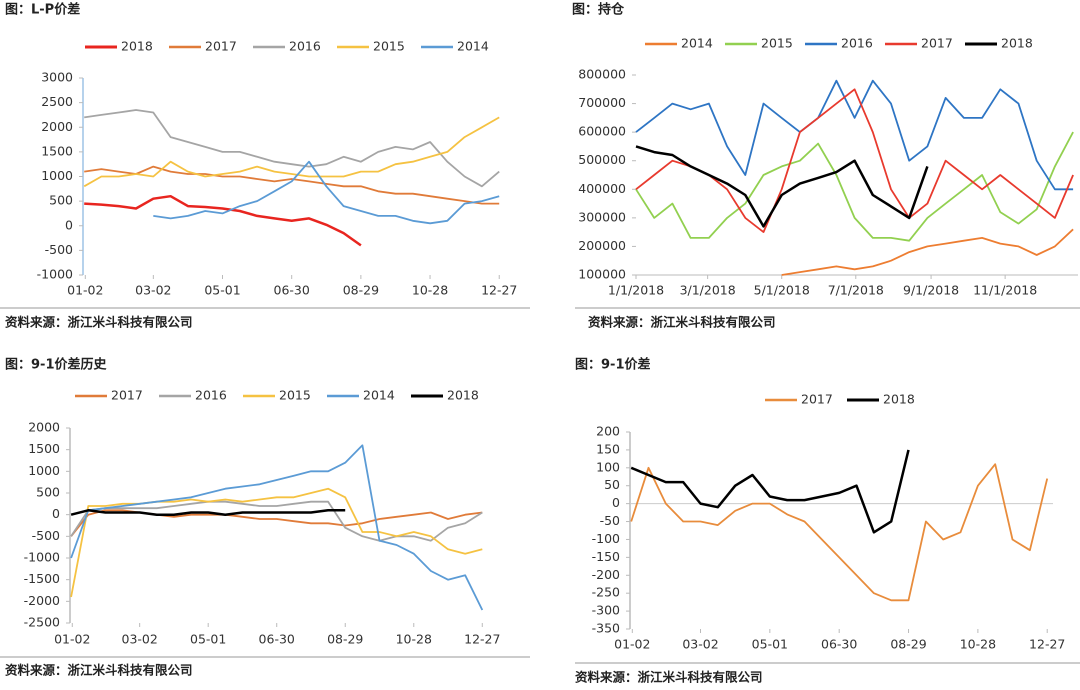 The width and height of the screenshot is (1080, 690). What do you see at coordinates (606, 628) in the screenshot?
I see `y-tick-label: -350` at bounding box center [606, 628].